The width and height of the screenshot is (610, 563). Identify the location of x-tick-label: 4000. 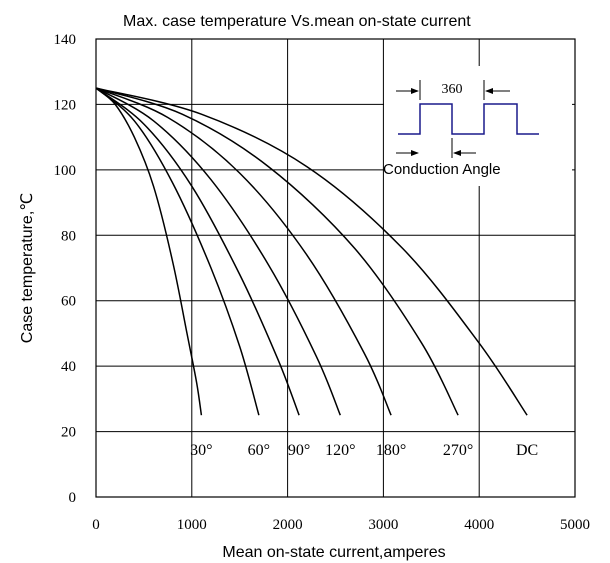
(479, 525).